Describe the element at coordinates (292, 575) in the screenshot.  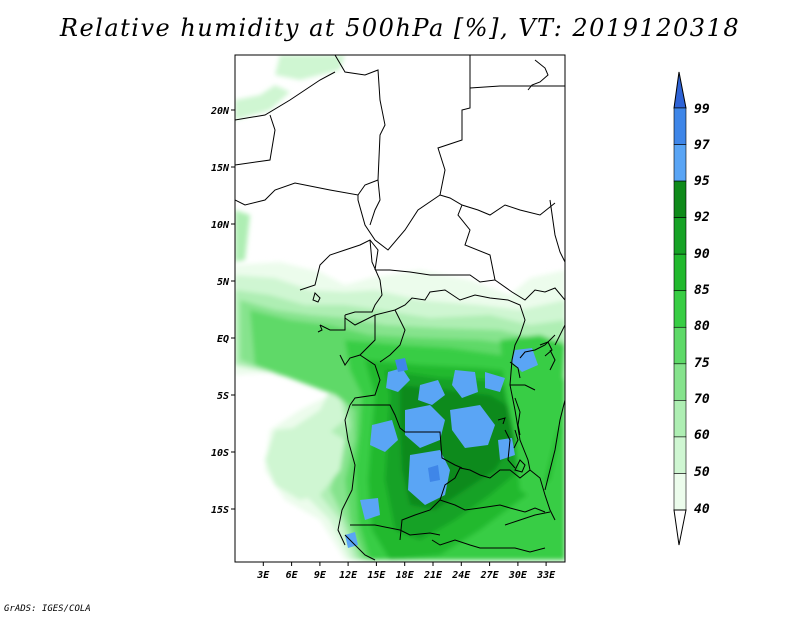
I see `lon-label: 6E` at that location.